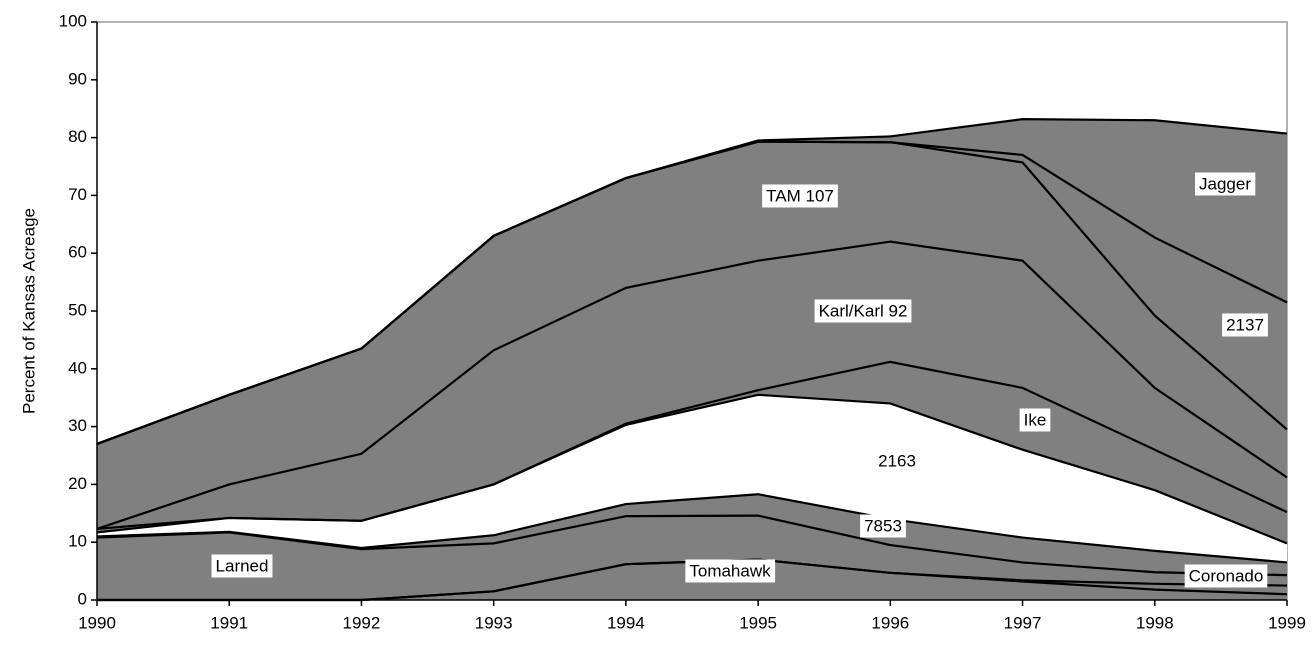 The image size is (1316, 646). What do you see at coordinates (77, 425) in the screenshot?
I see `y-tick-label: 30` at bounding box center [77, 425].